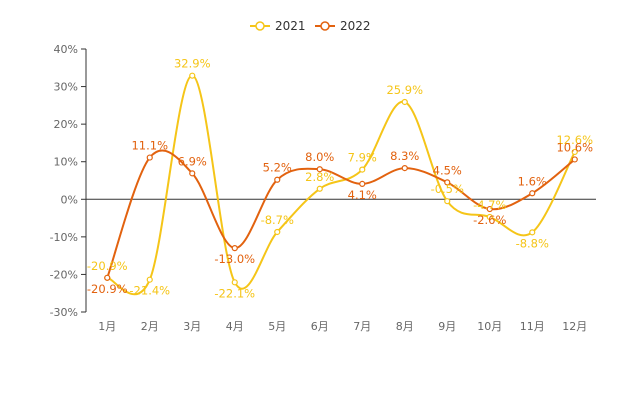  Describe the element at coordinates (405, 326) in the screenshot. I see `x-tick-label: 8月` at that location.